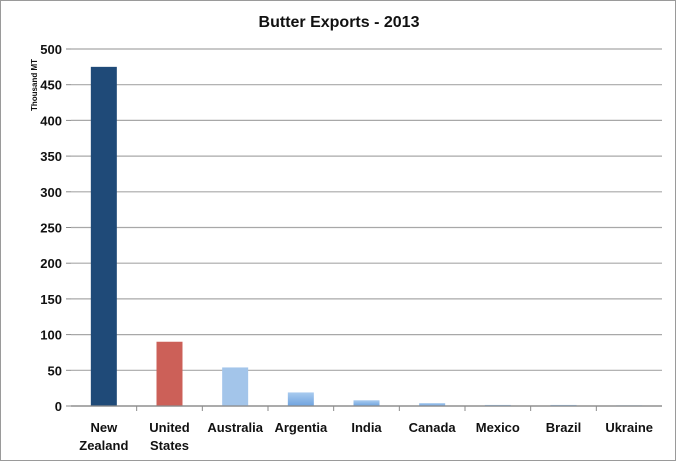 This screenshot has width=676, height=462. Describe the element at coordinates (55, 370) in the screenshot. I see `y-tick-label: 50` at that location.